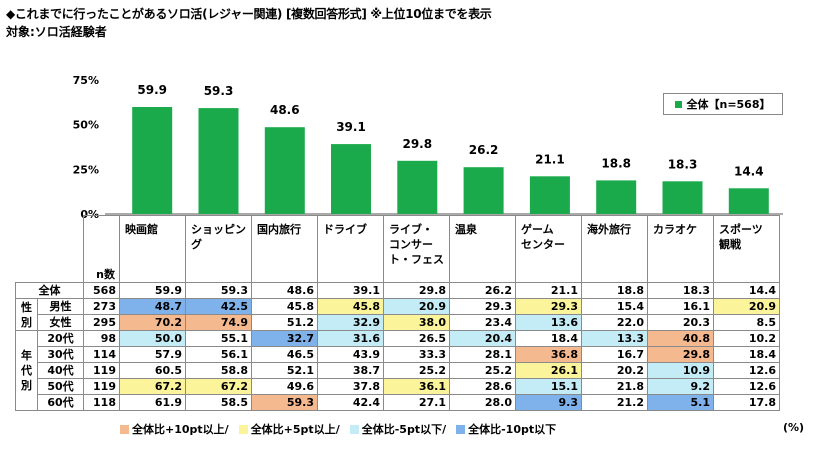 The width and height of the screenshot is (829, 465). What do you see at coordinates (101, 402) in the screenshot?
I see `row-n: 118` at bounding box center [101, 402].